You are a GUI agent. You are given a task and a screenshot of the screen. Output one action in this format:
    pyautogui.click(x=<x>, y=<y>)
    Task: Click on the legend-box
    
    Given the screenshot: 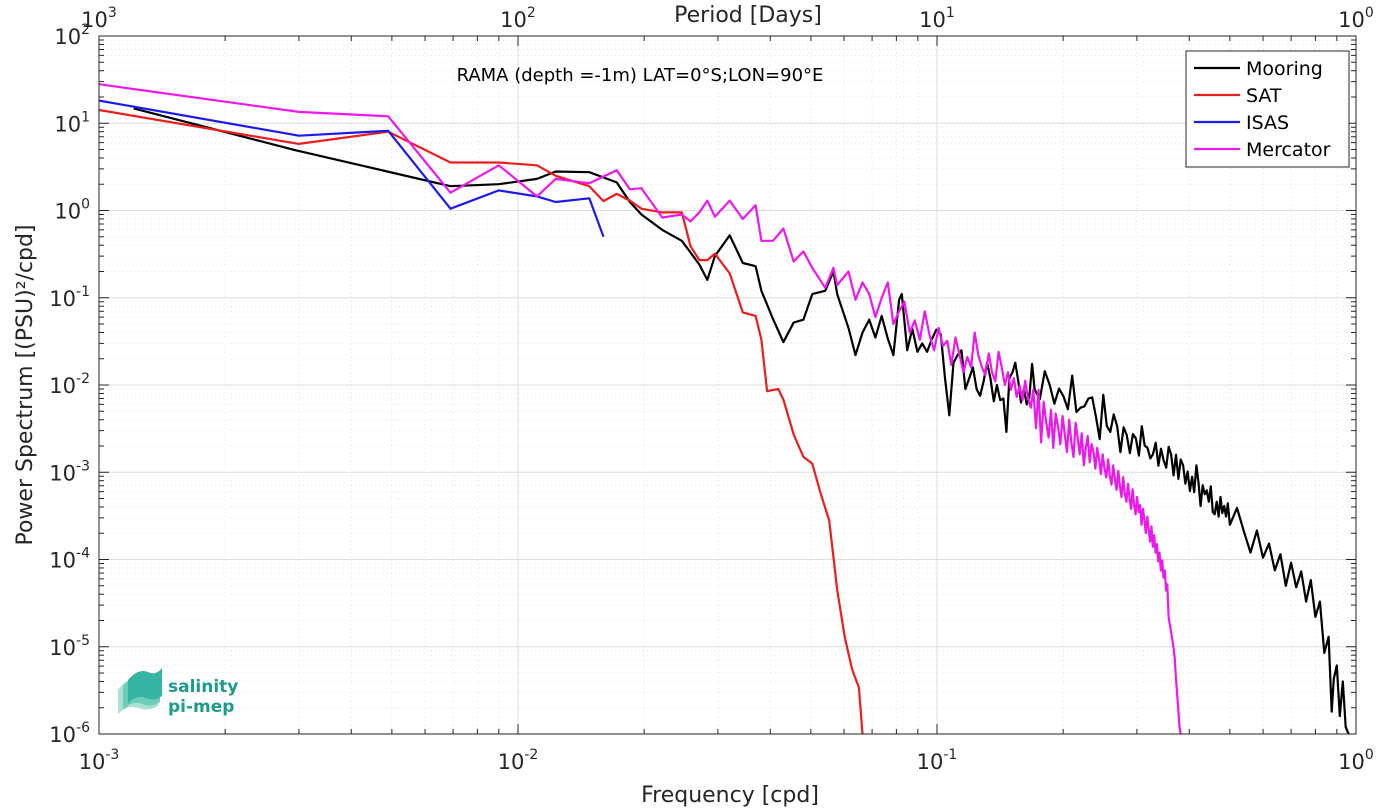 What is the action you would take?
    pyautogui.click(x=1267, y=109)
    